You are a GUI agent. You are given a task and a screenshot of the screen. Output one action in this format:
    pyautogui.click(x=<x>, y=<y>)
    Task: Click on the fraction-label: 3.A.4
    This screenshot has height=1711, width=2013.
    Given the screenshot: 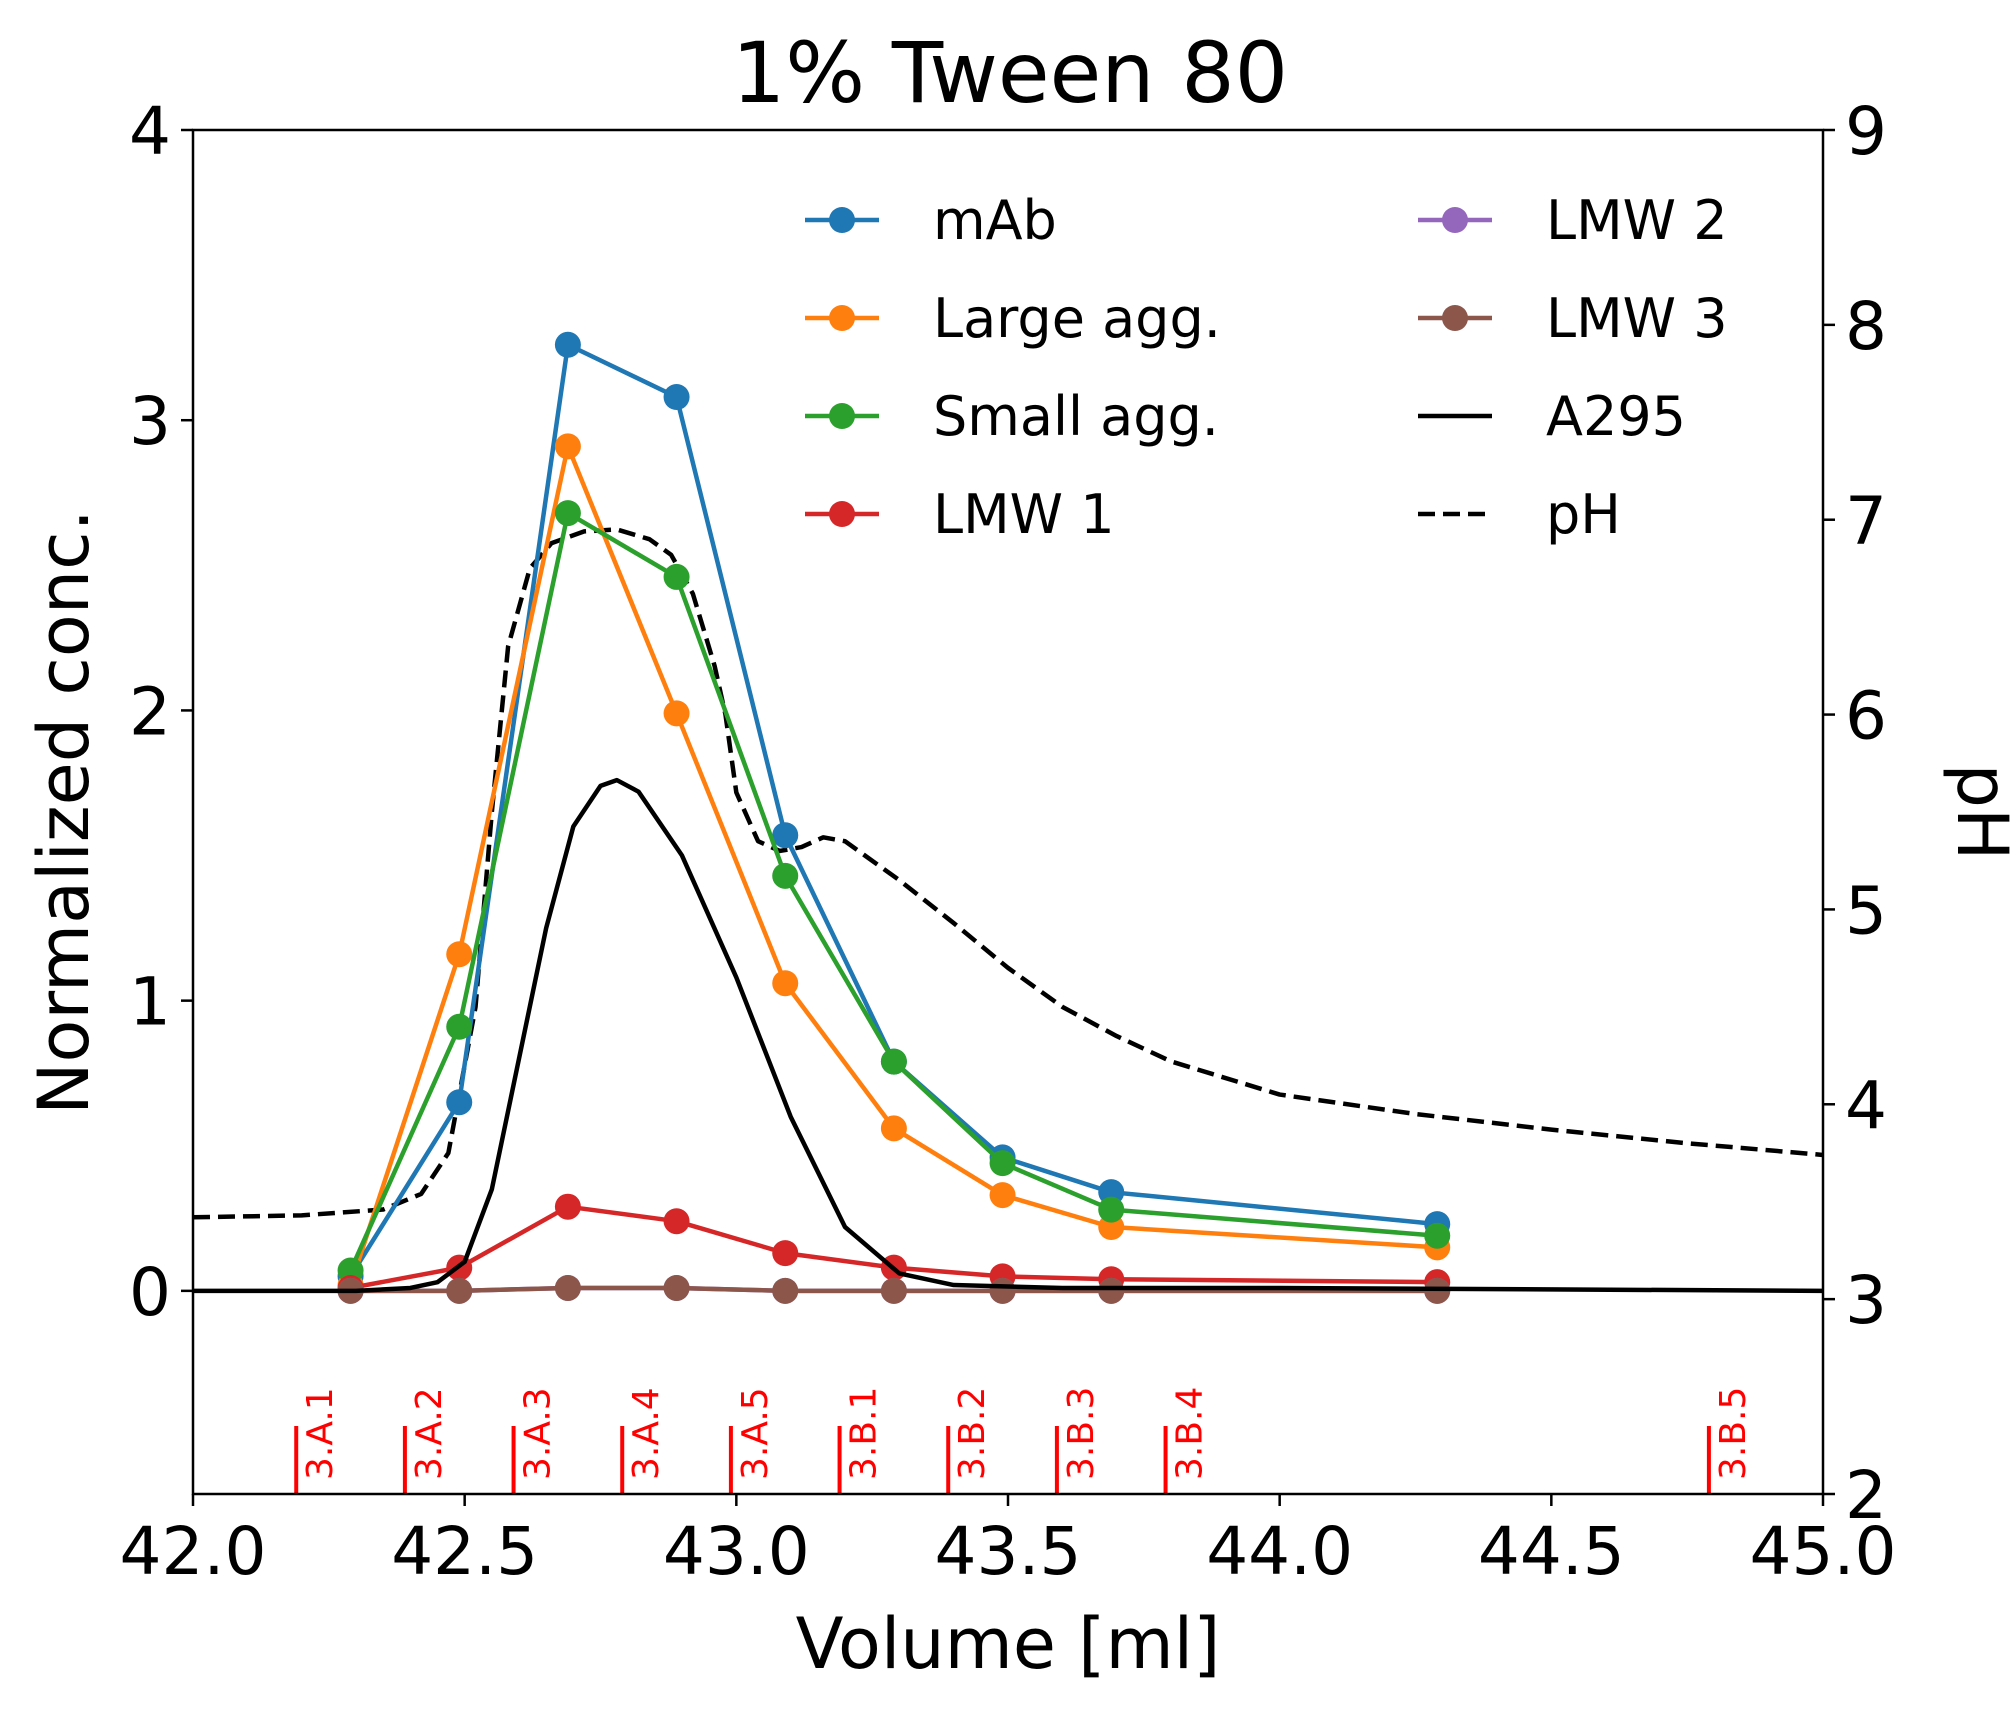 What is the action you would take?
    pyautogui.click(x=646, y=1433)
    